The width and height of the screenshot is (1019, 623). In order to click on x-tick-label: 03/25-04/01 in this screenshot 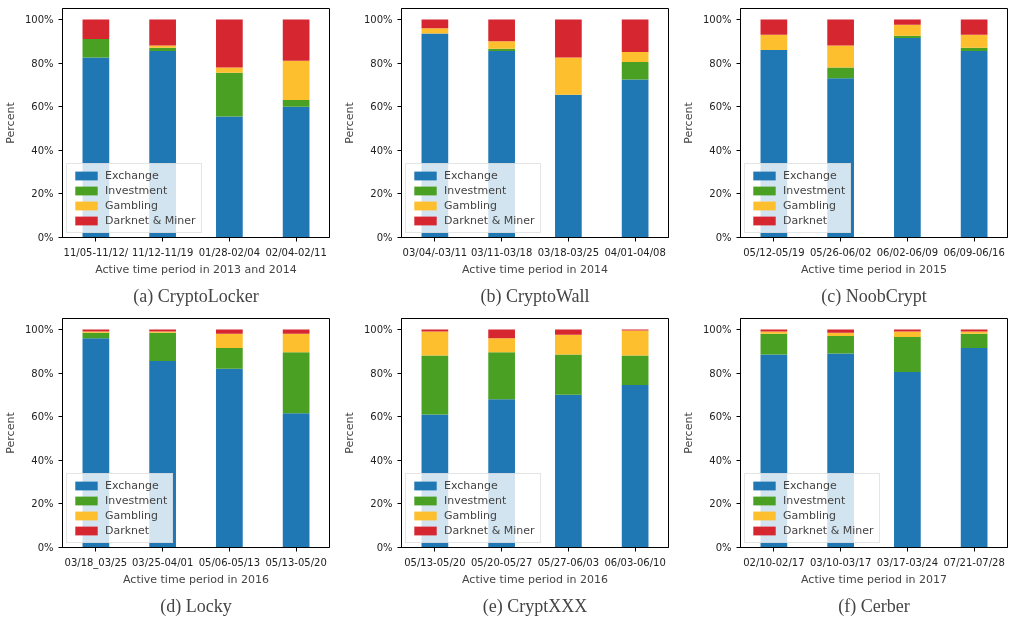, I will do `click(163, 562)`.